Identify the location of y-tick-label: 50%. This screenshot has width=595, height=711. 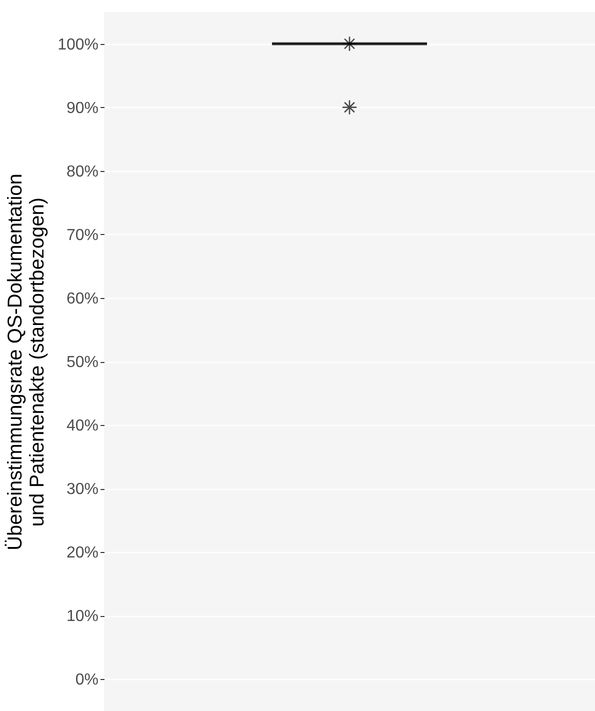
(82, 362).